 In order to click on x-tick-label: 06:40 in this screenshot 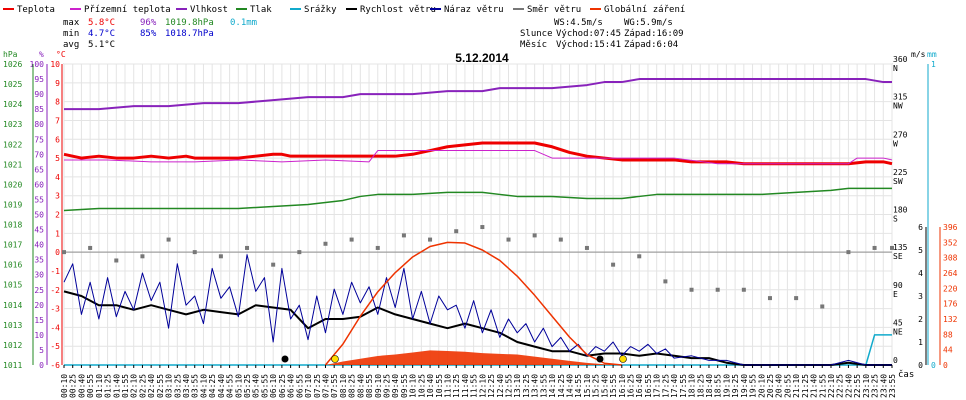, I will do `click(291, 386)`.